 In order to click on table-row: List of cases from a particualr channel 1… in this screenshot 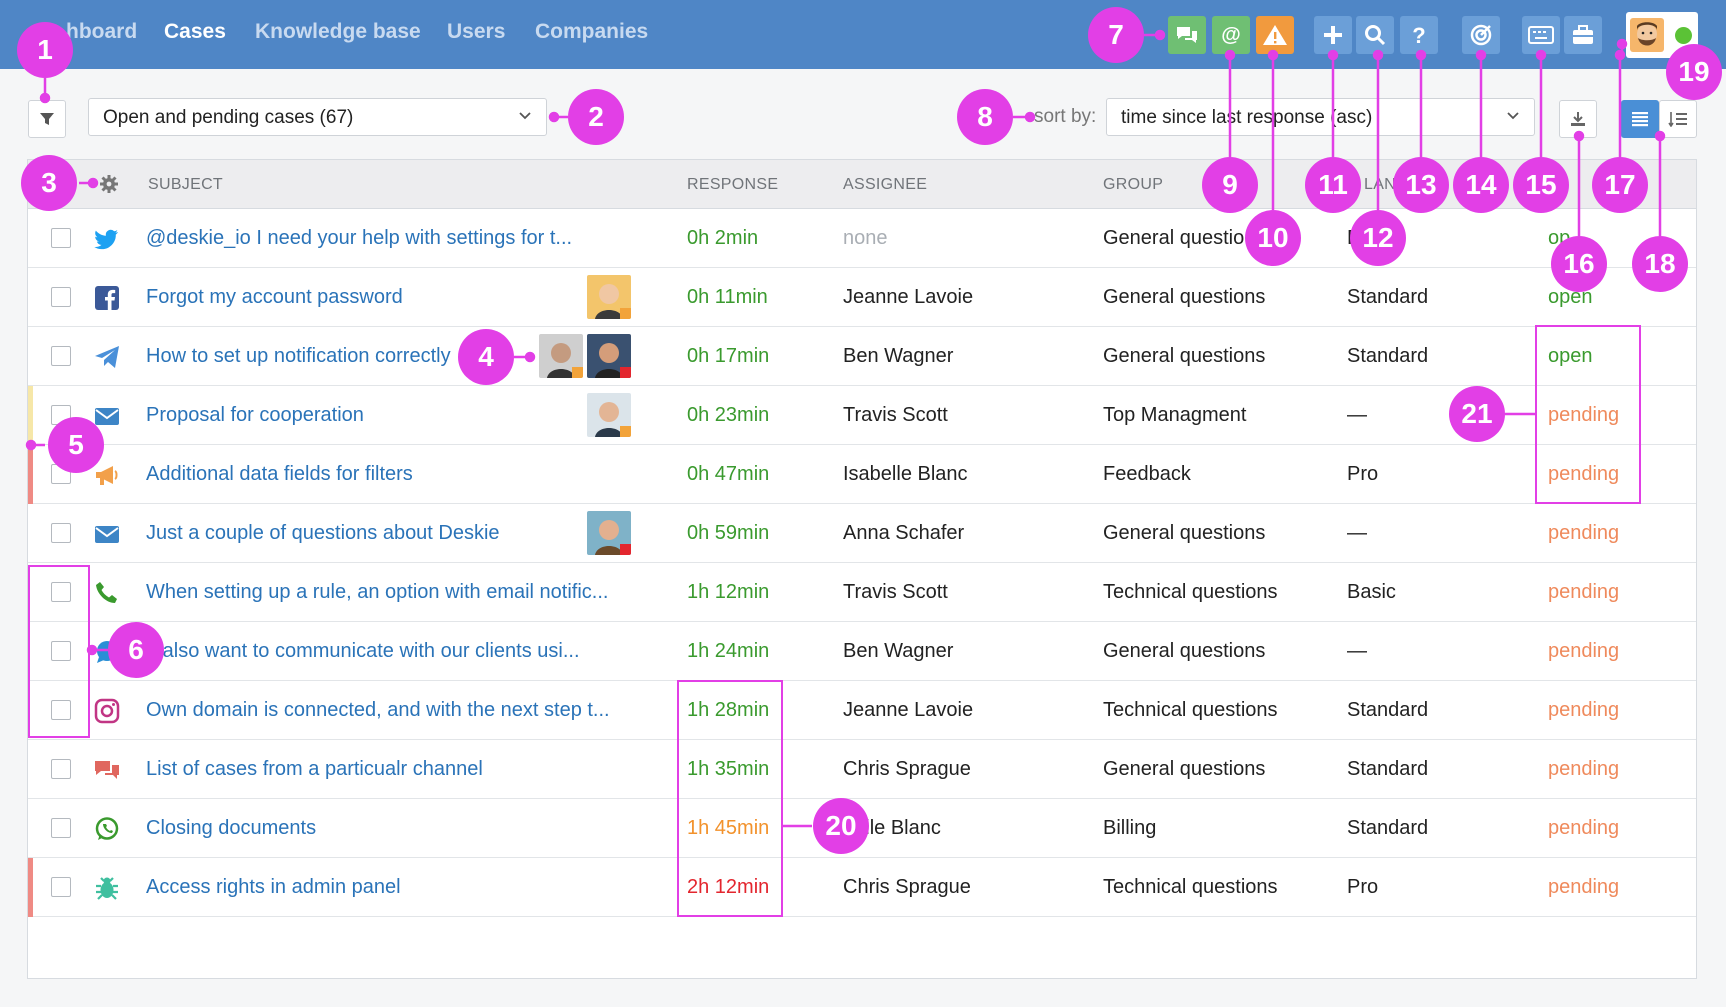, I will do `click(862, 769)`.